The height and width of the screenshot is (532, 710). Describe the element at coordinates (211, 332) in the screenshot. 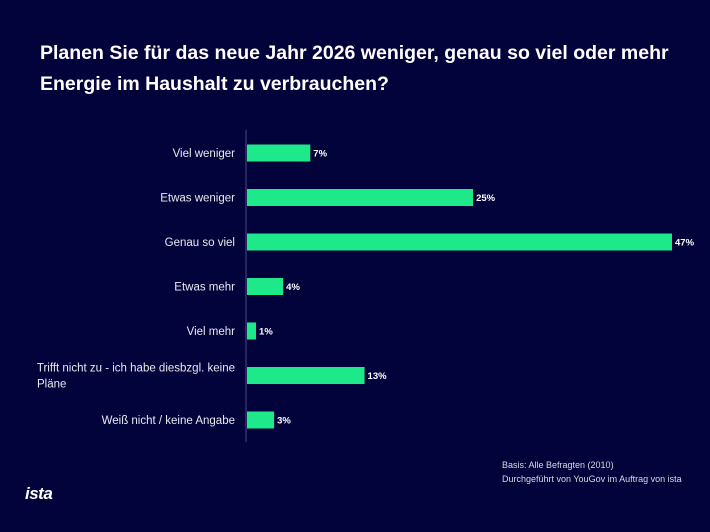

I see `category-label: Viel mehr` at that location.